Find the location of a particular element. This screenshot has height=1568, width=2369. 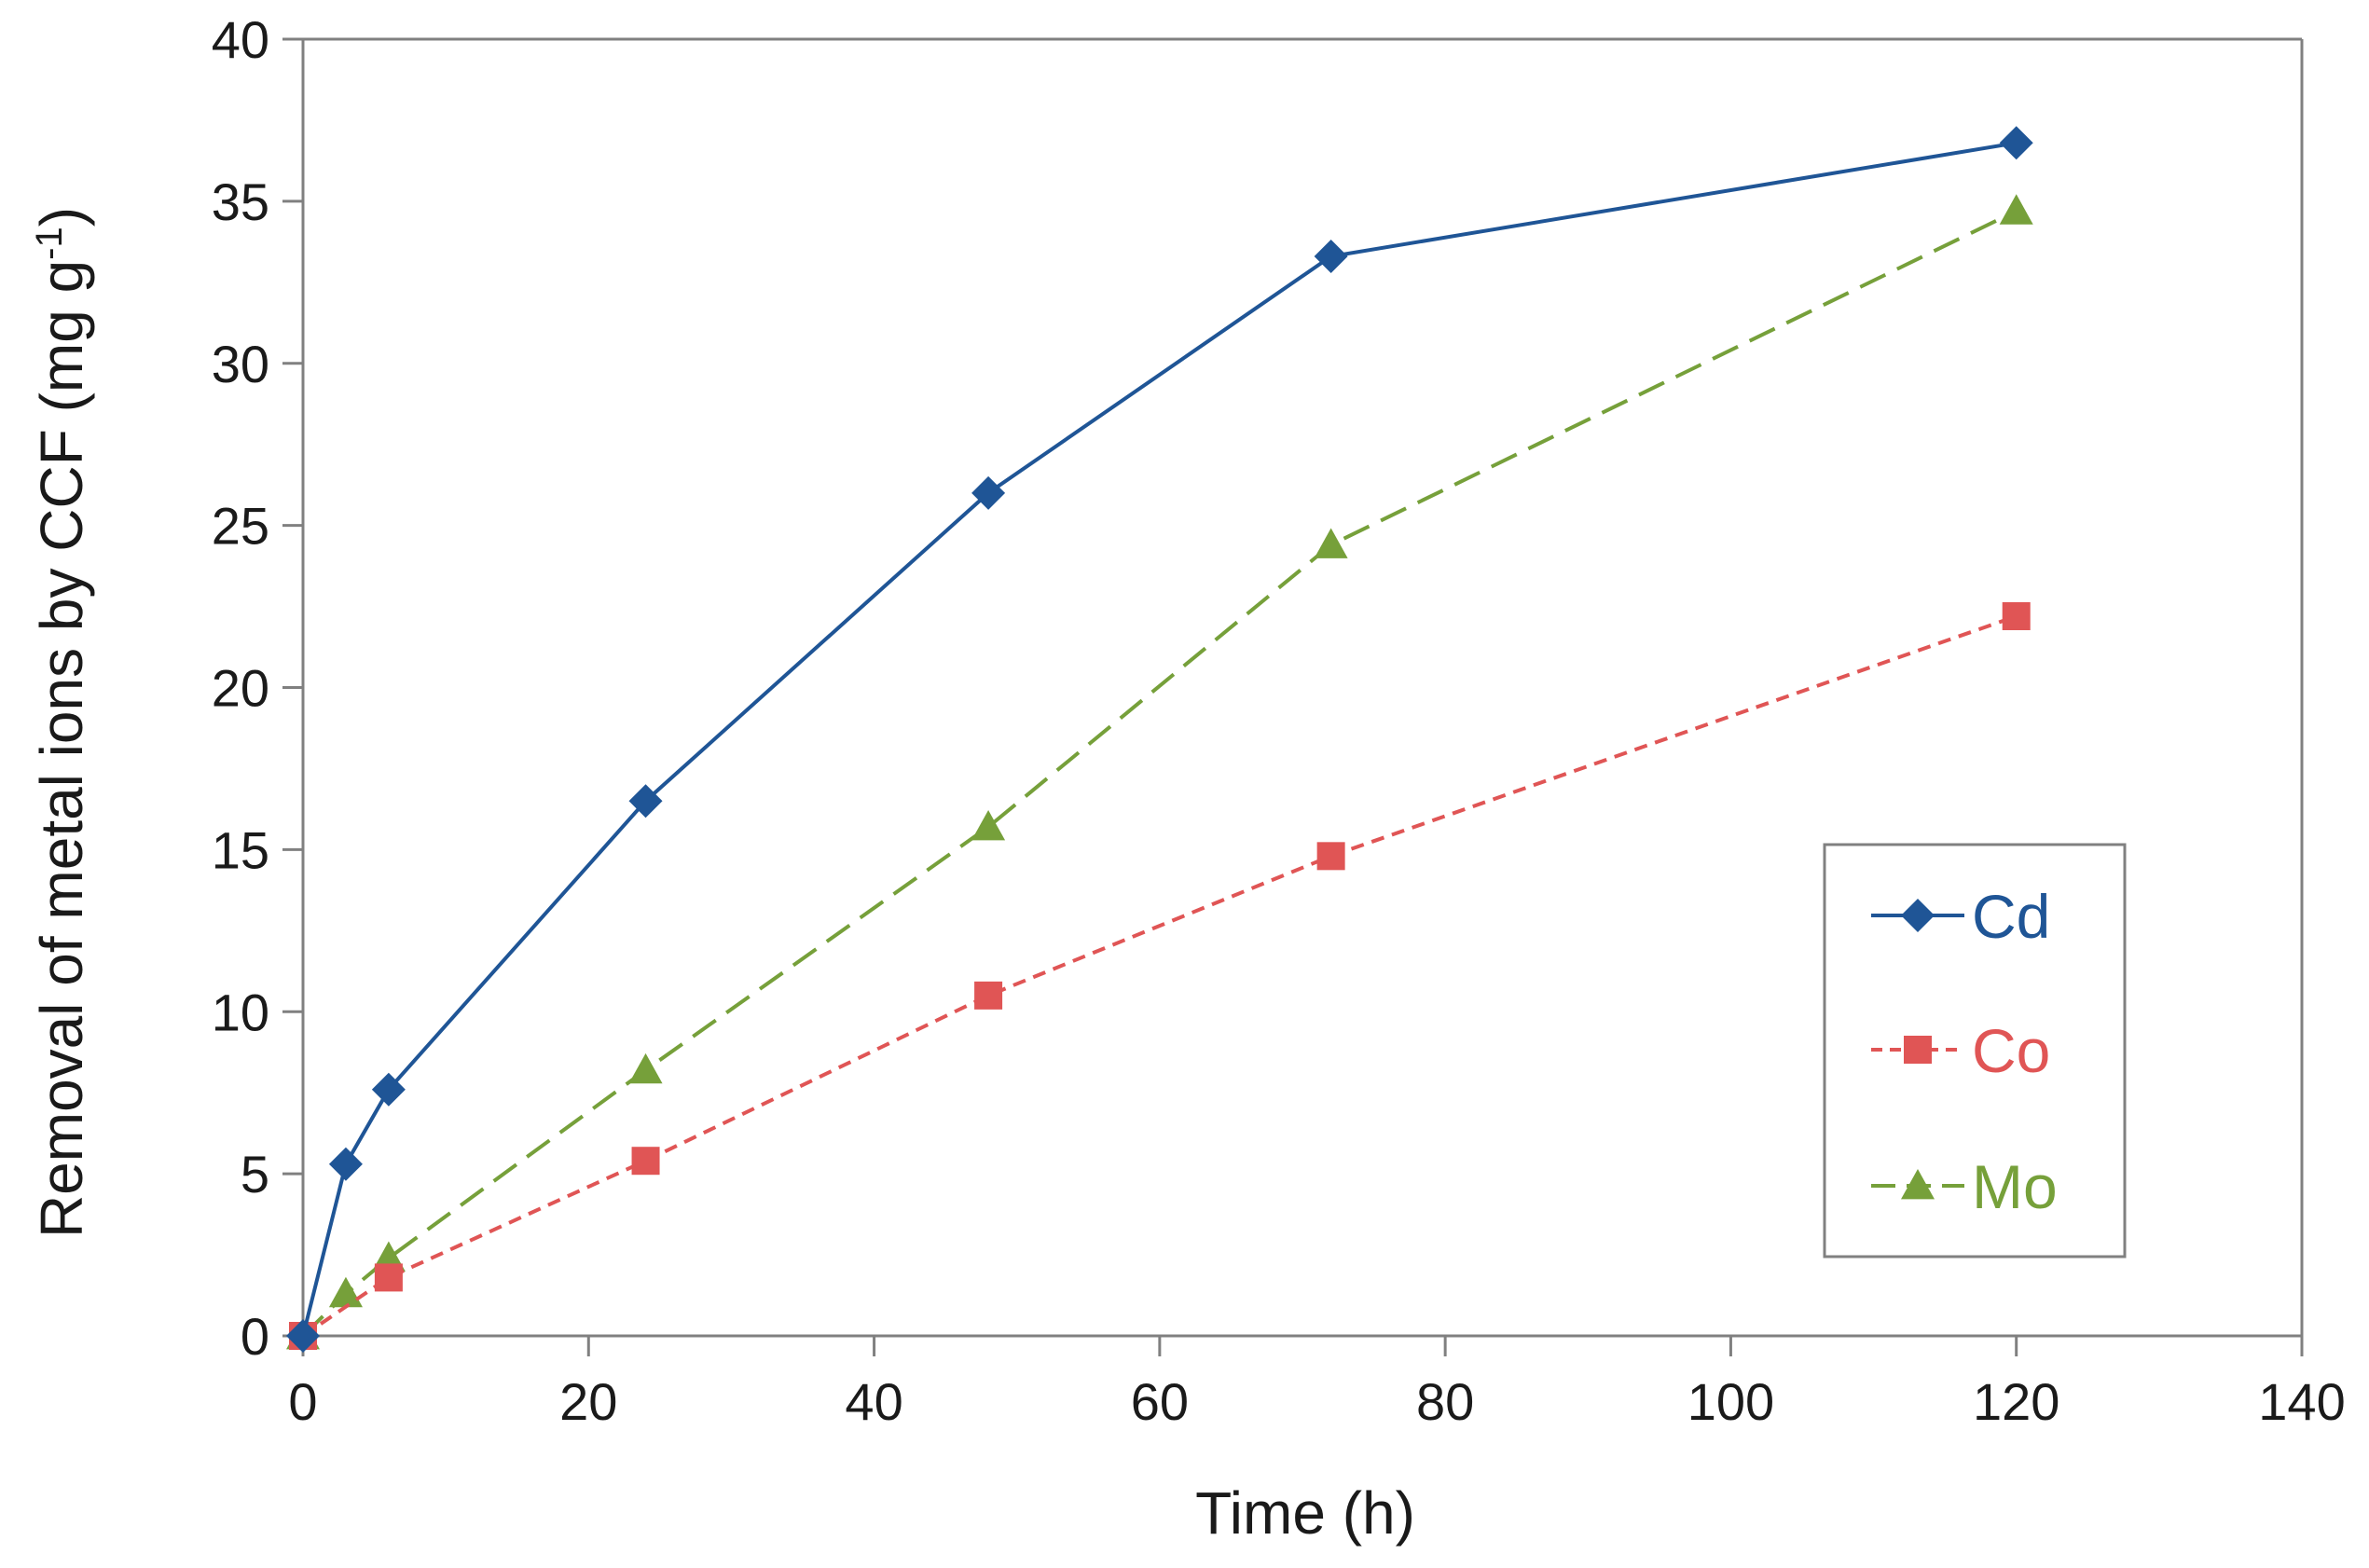

y-axis-ticks: 0 5 10 15 20 25 30 35 40 is located at coordinates (257, 688).